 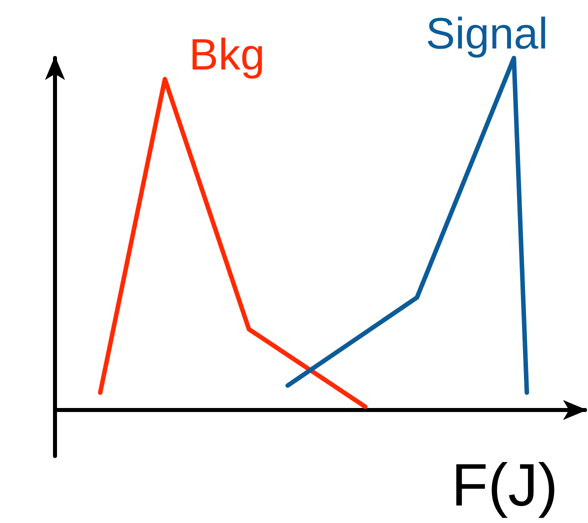 What do you see at coordinates (504, 485) in the screenshot?
I see `x-axis-title: F(J)` at bounding box center [504, 485].